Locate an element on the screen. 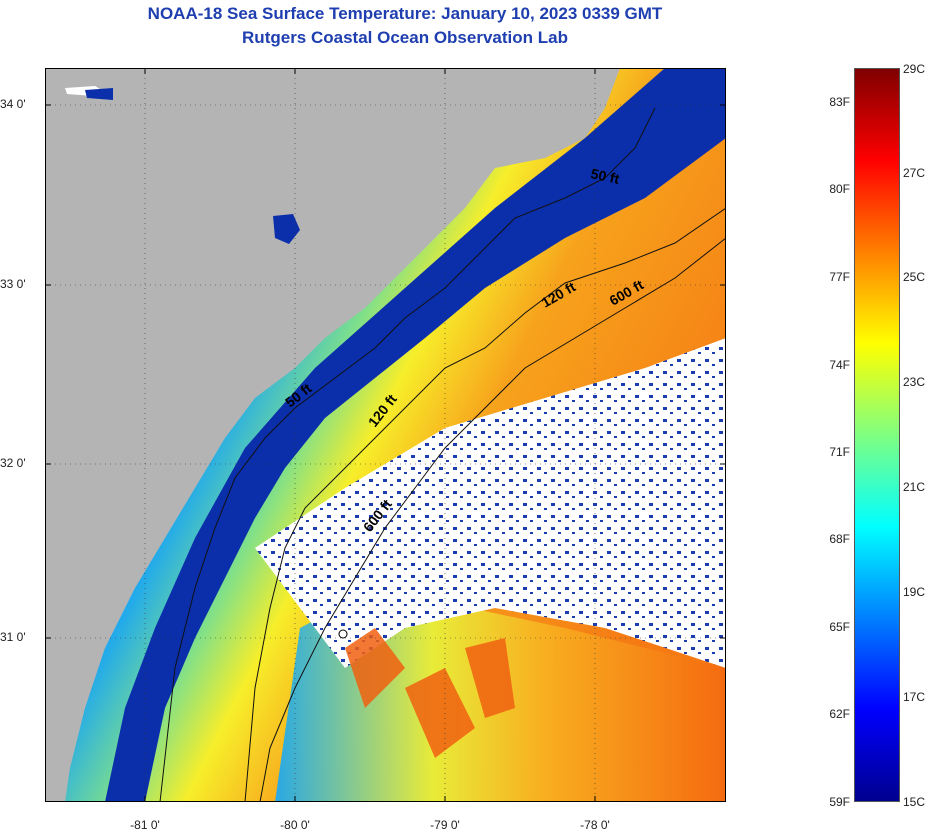 The image size is (936, 832). colorbar-c-25: 25C is located at coordinates (914, 277).